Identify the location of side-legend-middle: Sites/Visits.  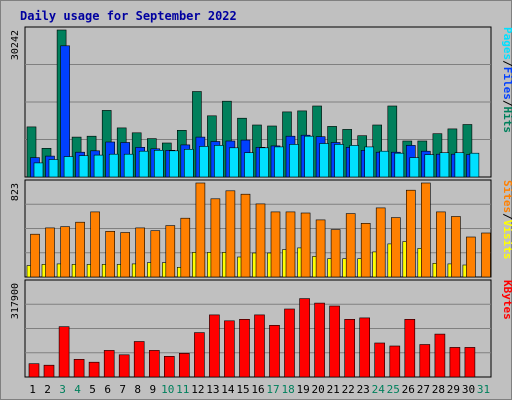
(506, 220).